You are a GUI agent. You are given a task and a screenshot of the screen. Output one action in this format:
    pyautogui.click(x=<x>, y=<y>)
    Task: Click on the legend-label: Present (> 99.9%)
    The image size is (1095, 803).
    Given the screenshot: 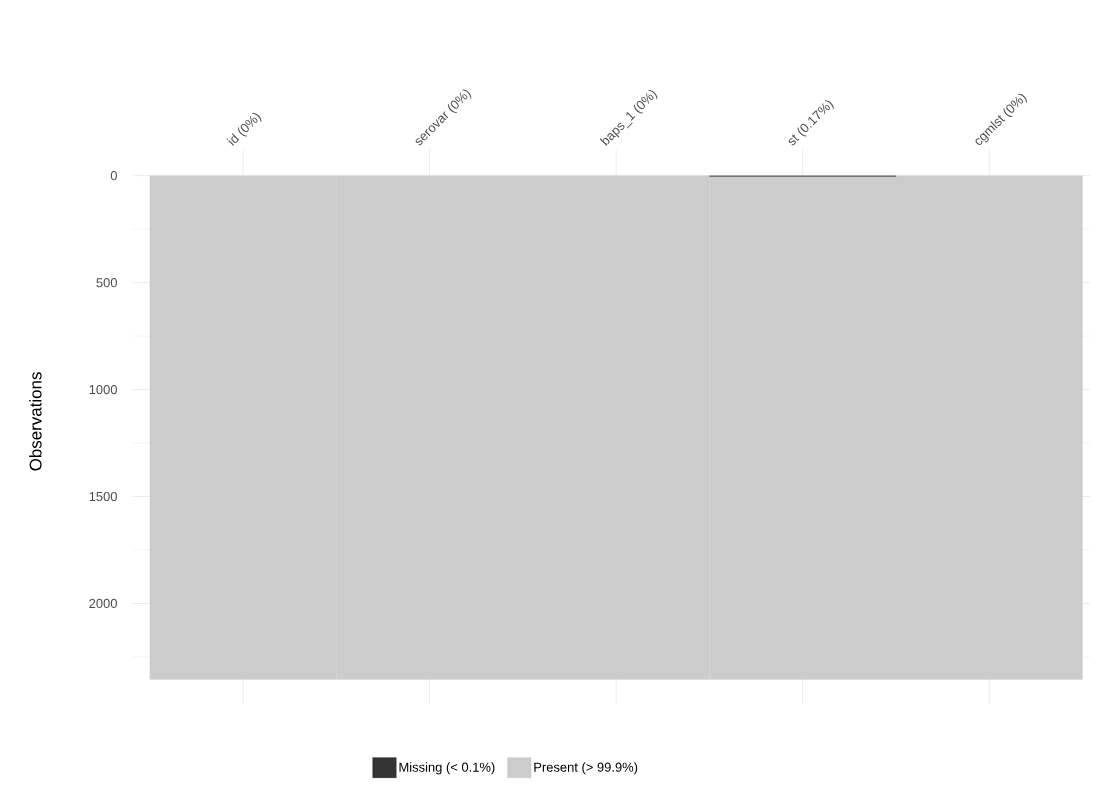 What is the action you would take?
    pyautogui.click(x=586, y=768)
    